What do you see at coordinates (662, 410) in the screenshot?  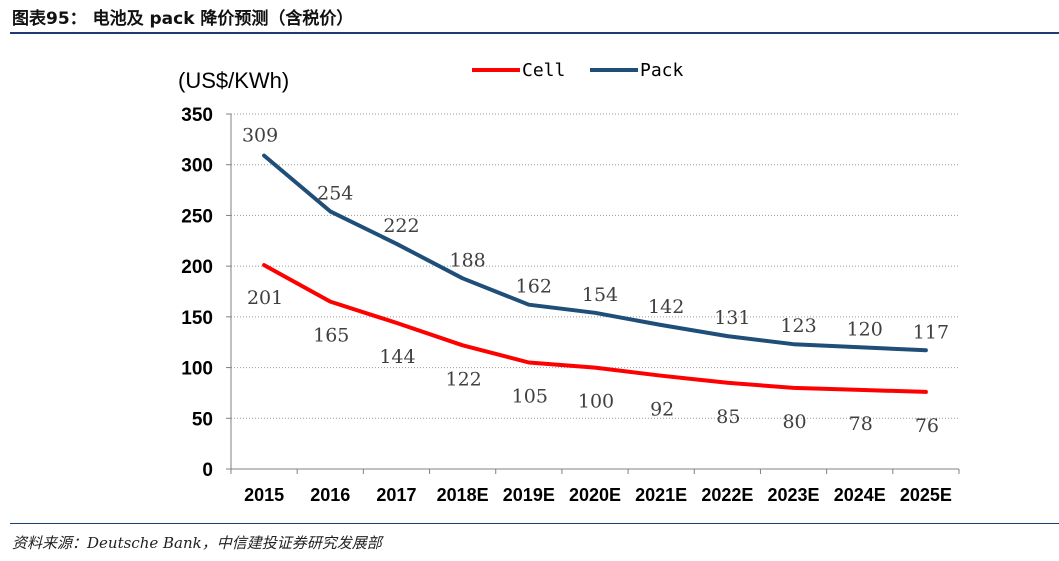 I see `data-label-cell: 92` at bounding box center [662, 410].